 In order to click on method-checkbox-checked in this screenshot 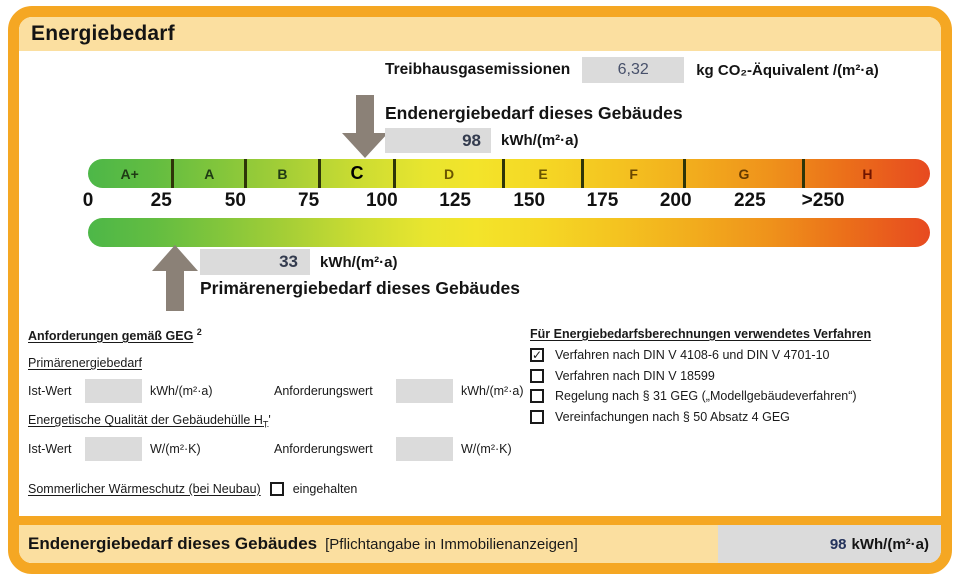, I will do `click(537, 355)`.